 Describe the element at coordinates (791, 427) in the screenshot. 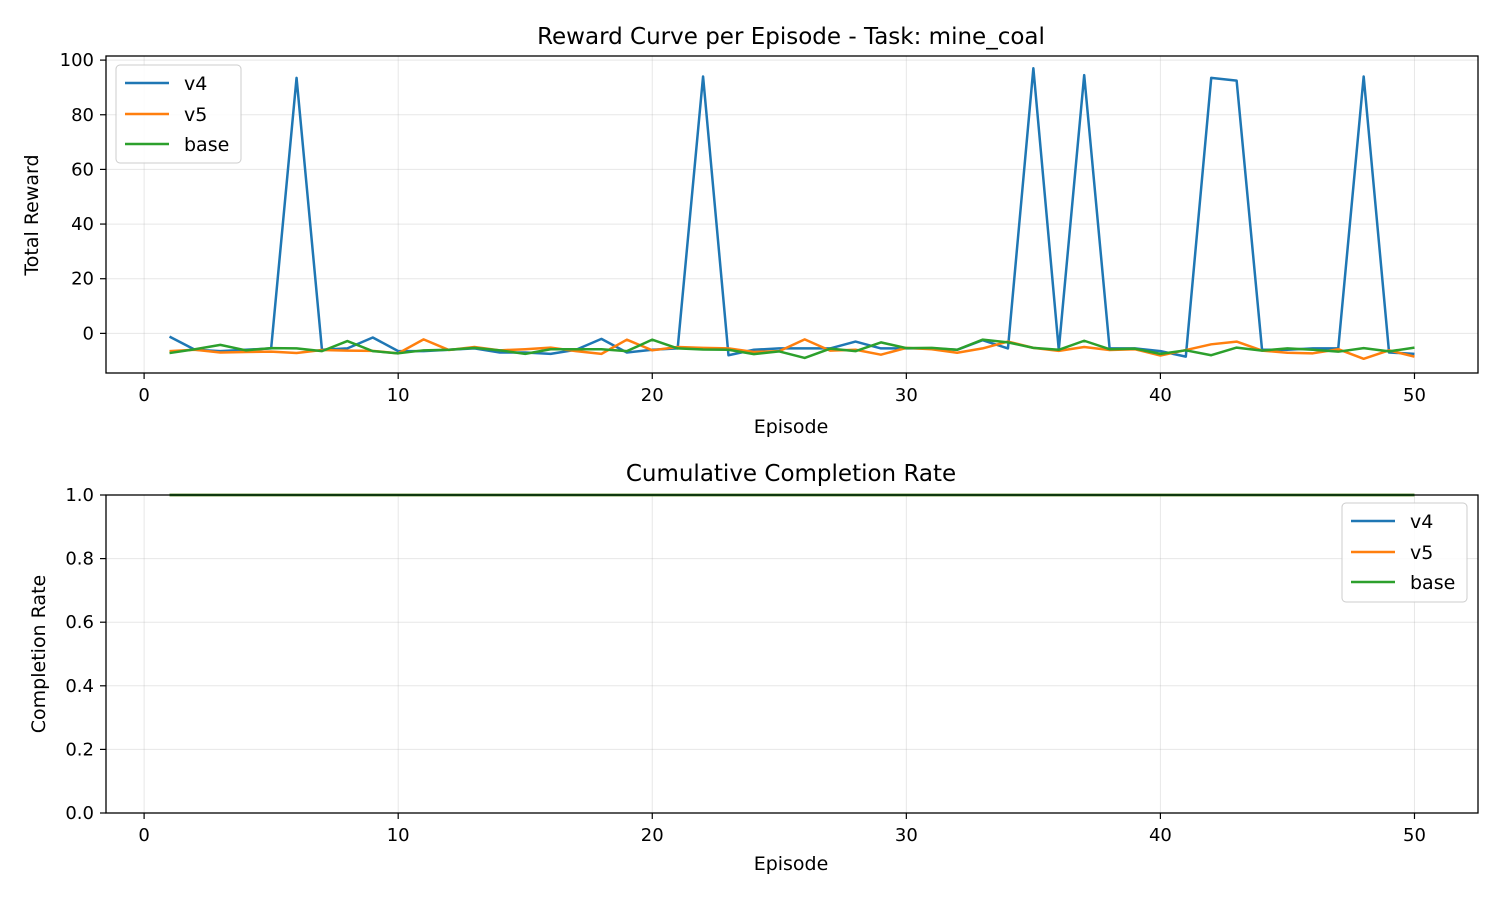

I see `reward-x-axis-label: Episode` at that location.